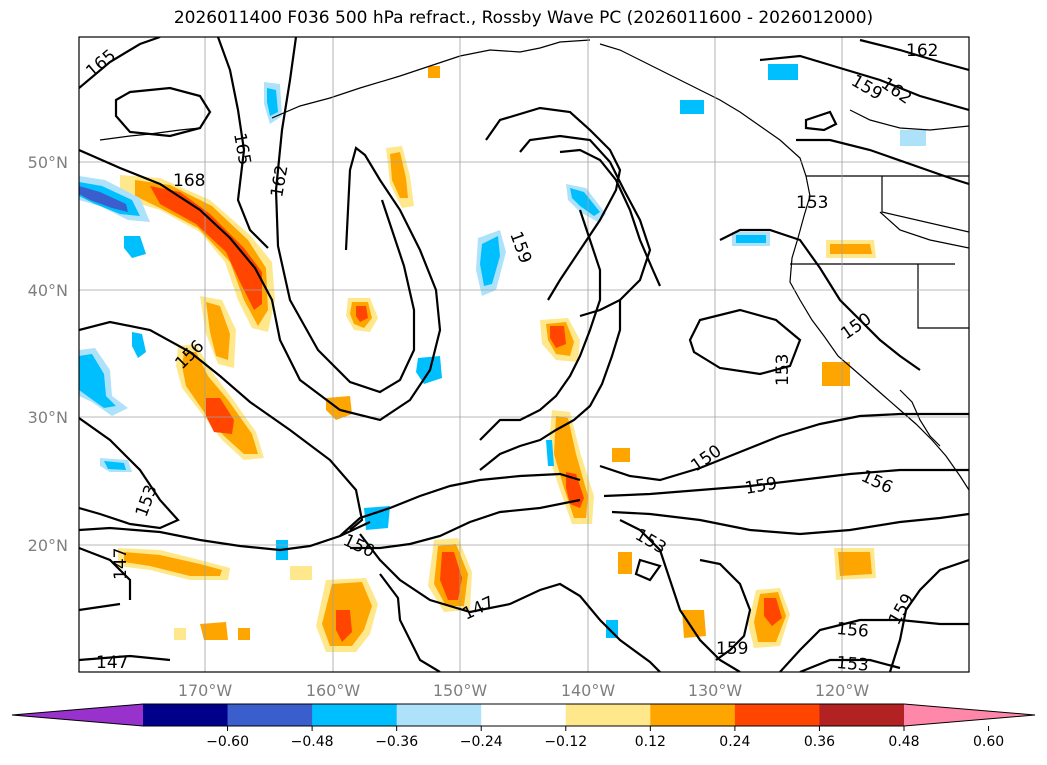 This screenshot has width=1047, height=765. What do you see at coordinates (48, 545) in the screenshot?
I see `lat-label: 20°N` at bounding box center [48, 545].